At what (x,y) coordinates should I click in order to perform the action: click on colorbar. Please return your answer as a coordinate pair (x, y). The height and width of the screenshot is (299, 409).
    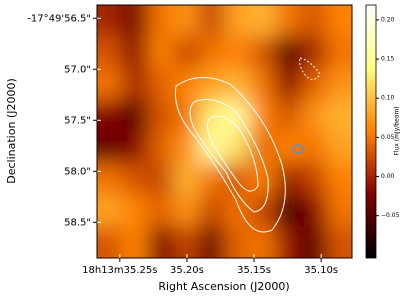
    Looking at the image, I should click on (371, 131).